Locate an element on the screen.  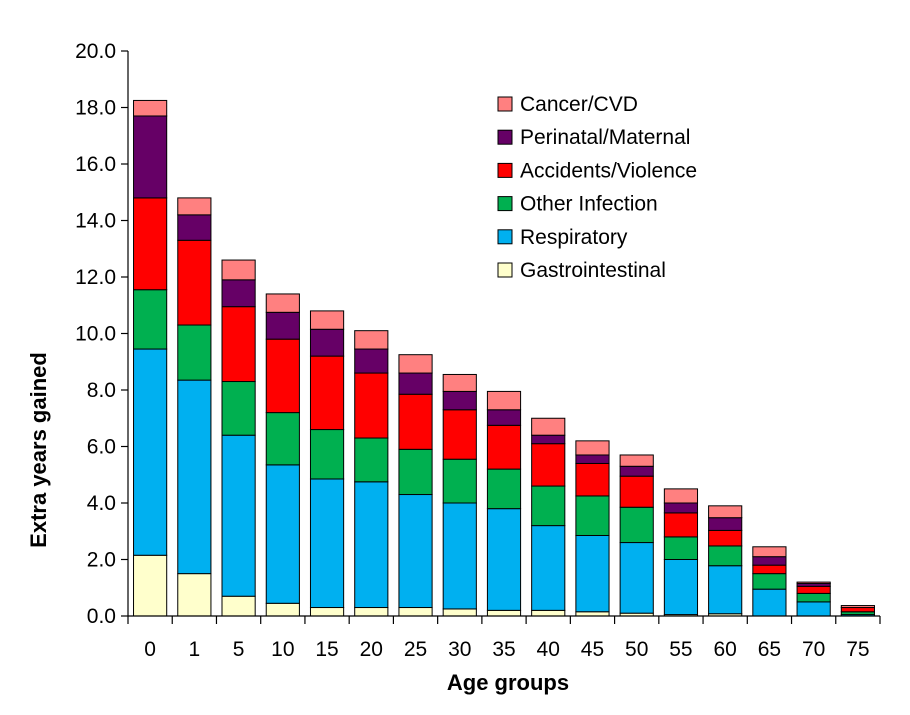
legend-label: Perinatal/Maternal is located at coordinates (605, 137).